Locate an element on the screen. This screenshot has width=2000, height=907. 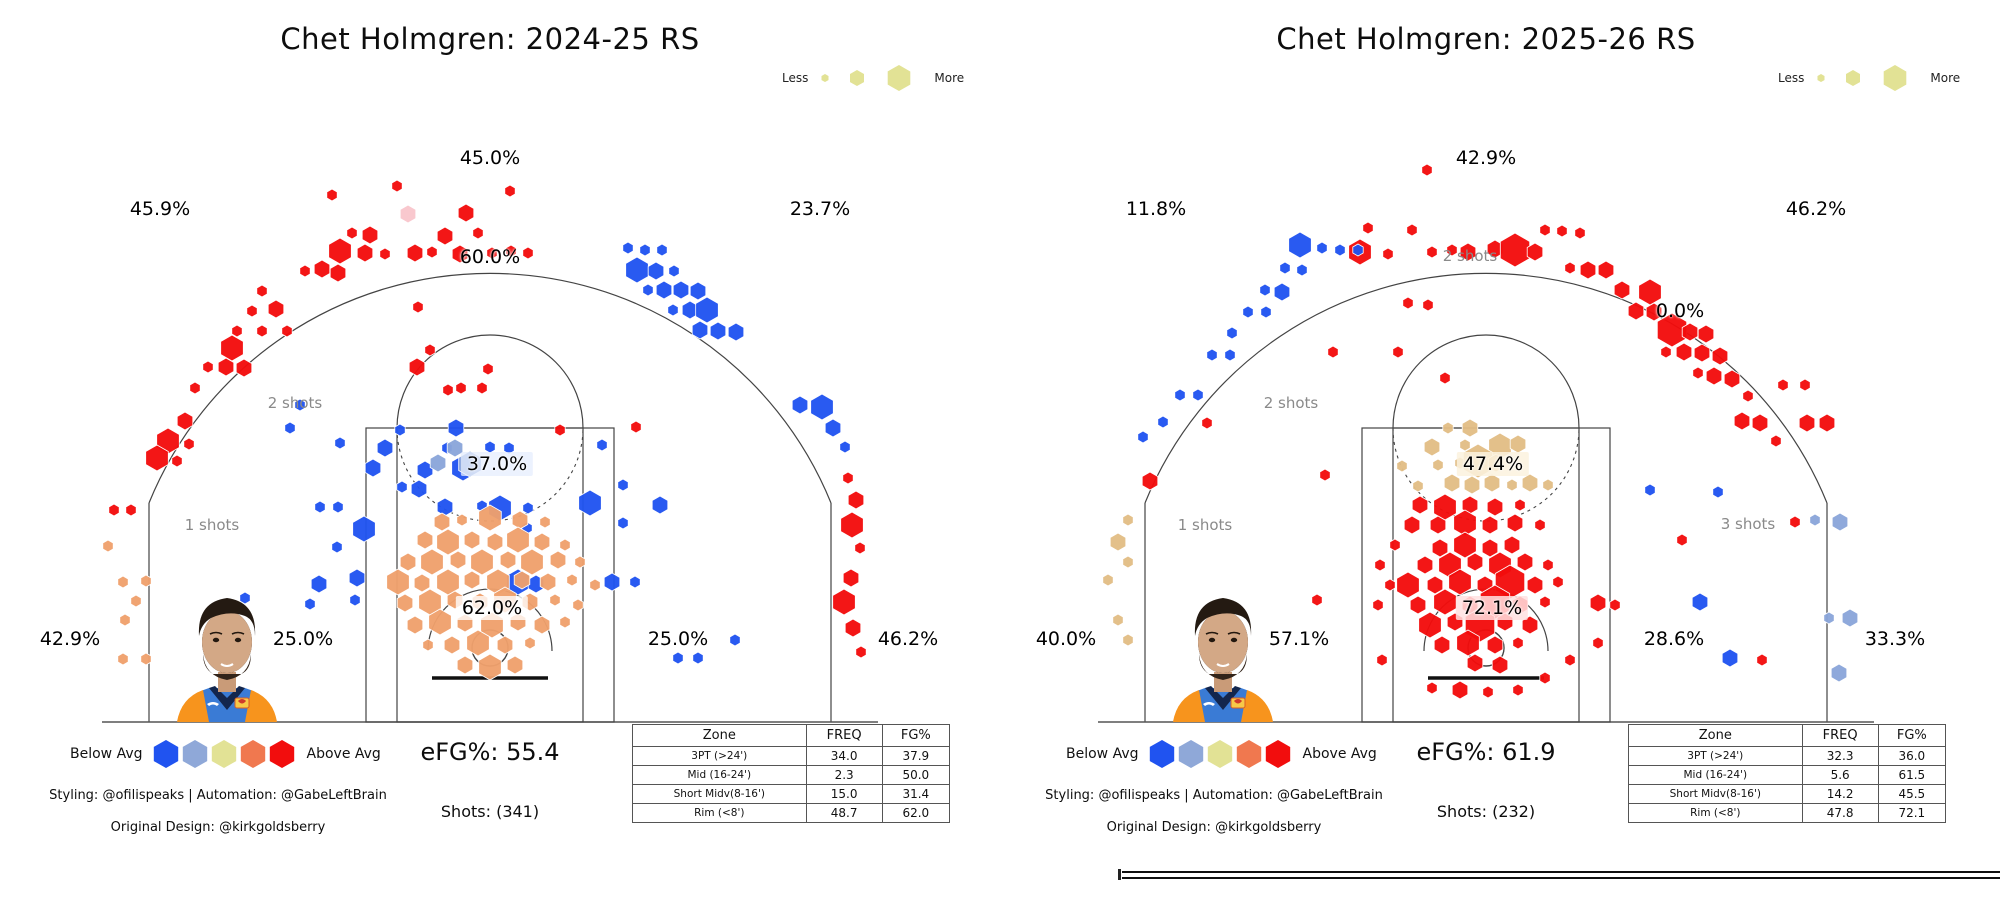
zone-fg-label: 23.7% is located at coordinates (820, 209).